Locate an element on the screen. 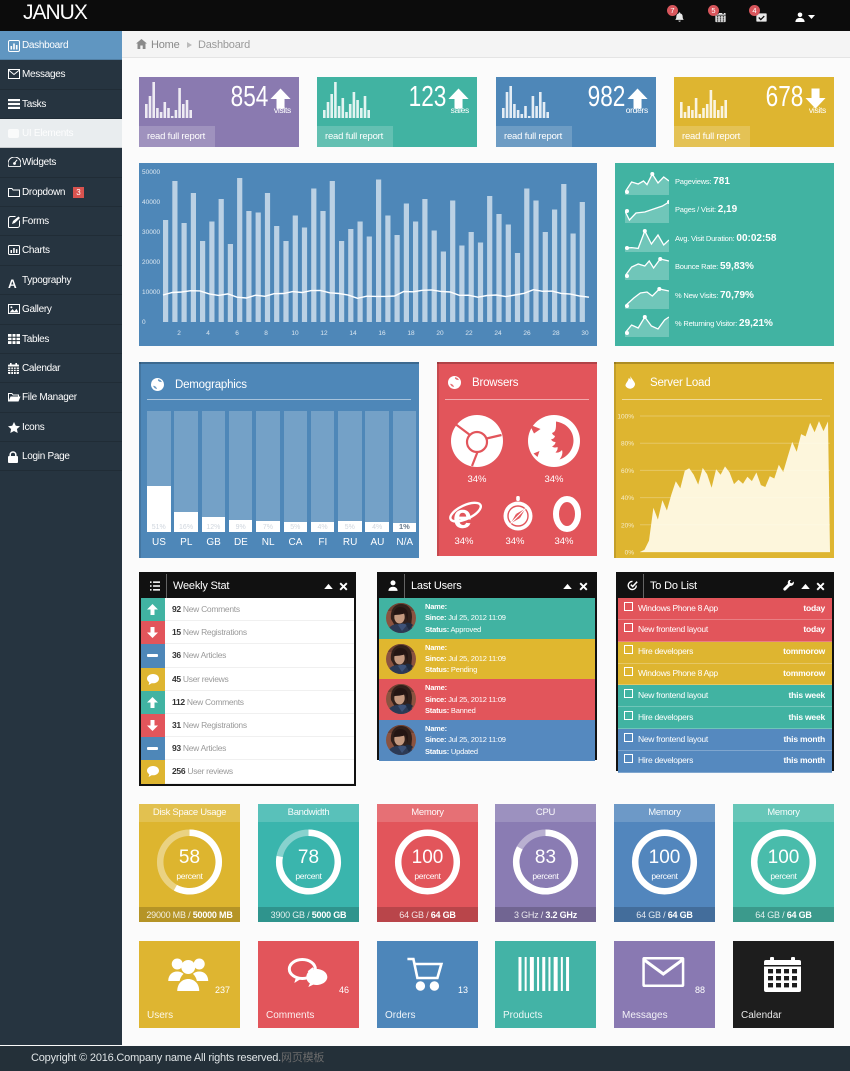 The image size is (850, 1071). svg-text: 2 is located at coordinates (179, 333).